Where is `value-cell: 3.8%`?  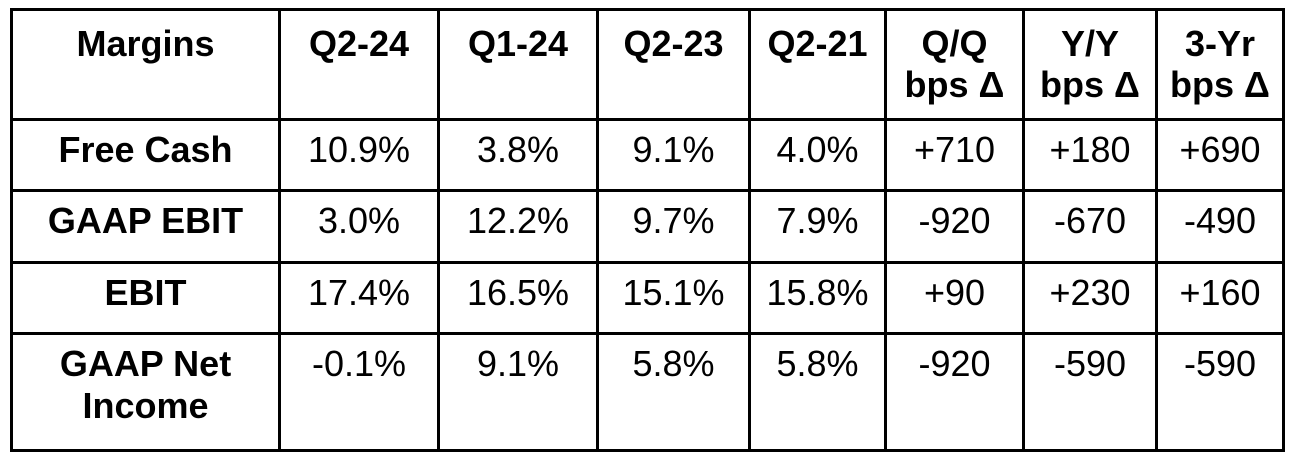
value-cell: 3.8% is located at coordinates (518, 155).